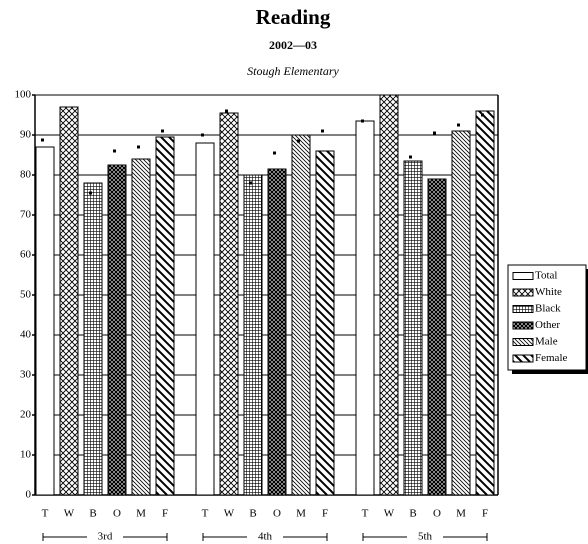 The image size is (588, 544). I want to click on legend-label: Other, so click(547, 325).